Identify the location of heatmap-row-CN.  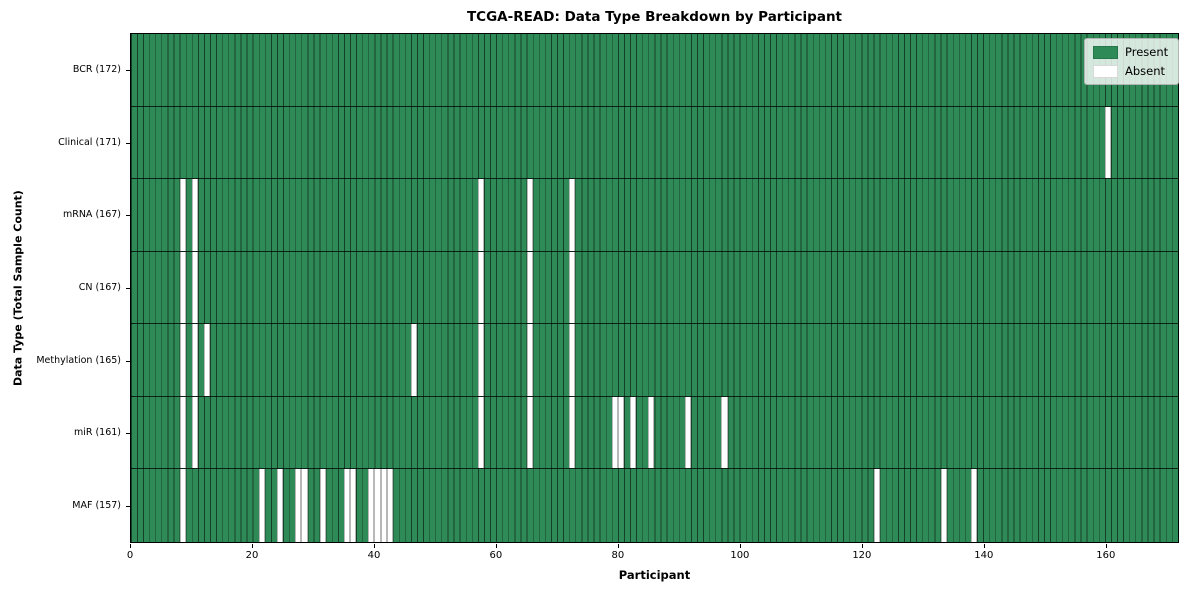
(654, 288).